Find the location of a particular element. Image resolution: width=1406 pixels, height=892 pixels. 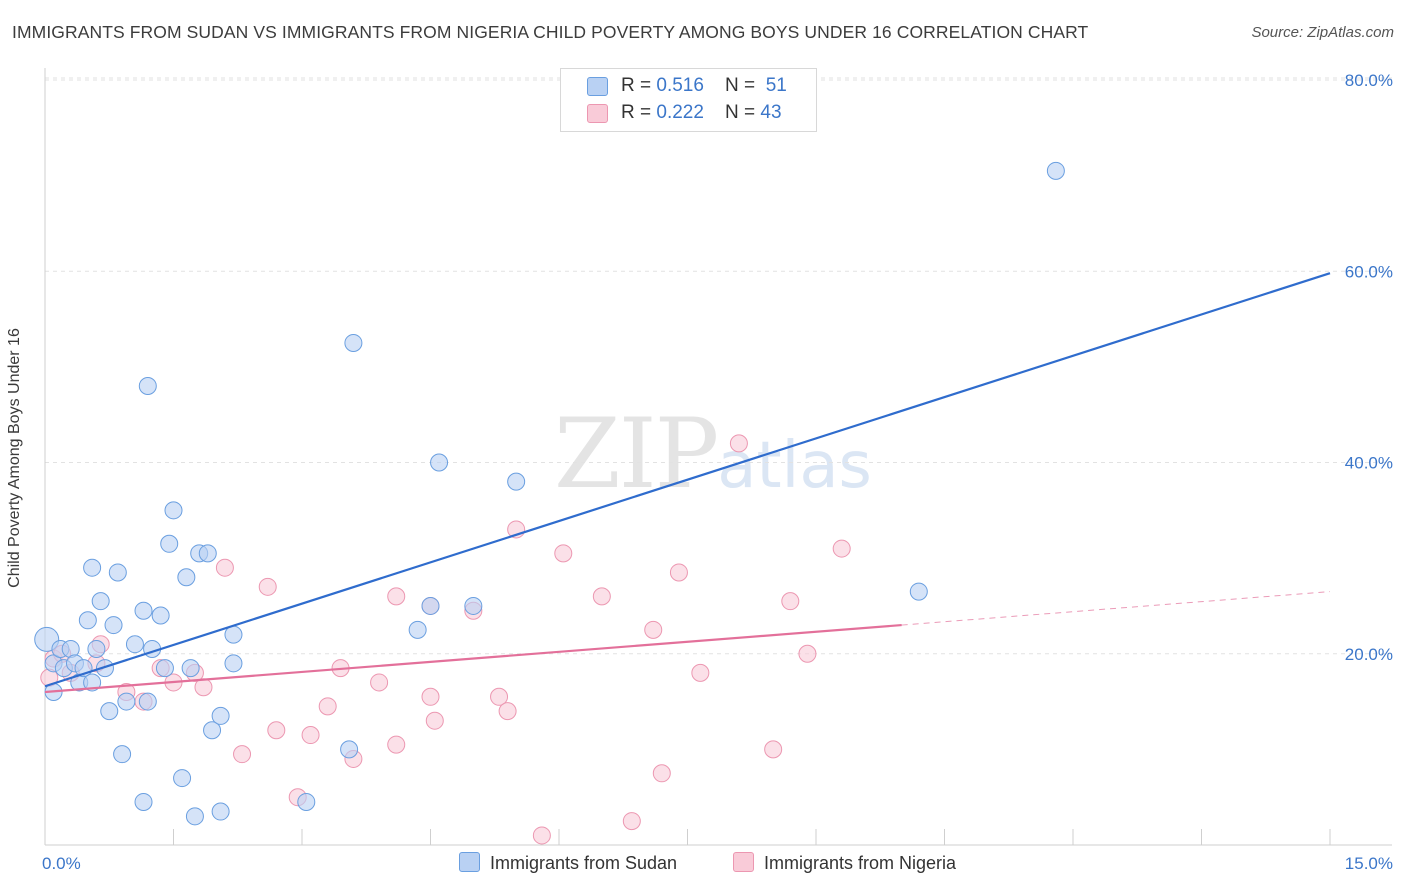

trendline-nigeria-extension is located at coordinates (1116, 608).